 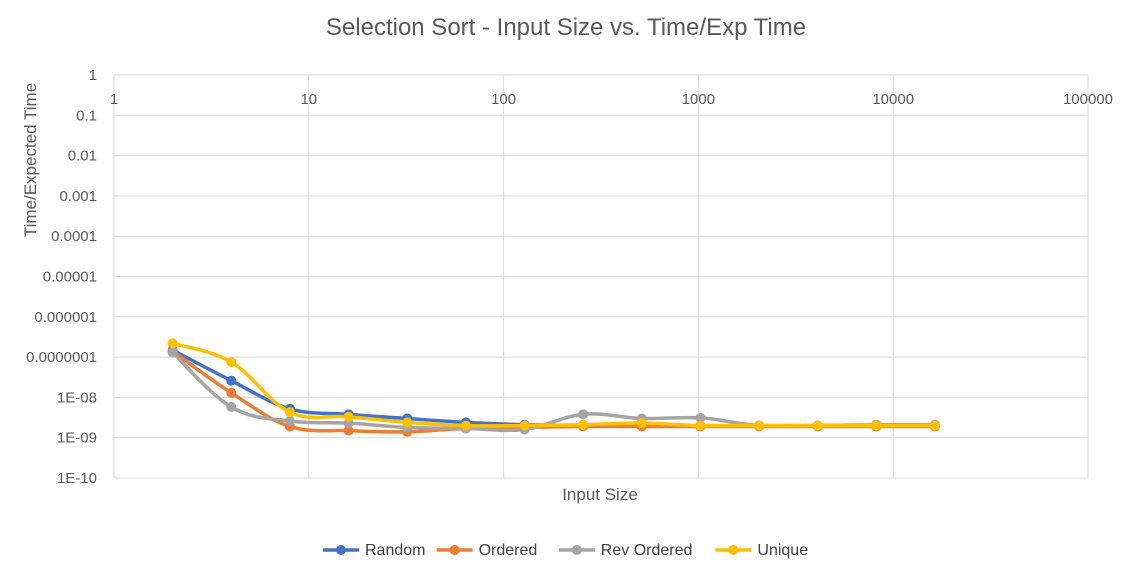 I want to click on x-tick-label: 100000, so click(x=1088, y=99).